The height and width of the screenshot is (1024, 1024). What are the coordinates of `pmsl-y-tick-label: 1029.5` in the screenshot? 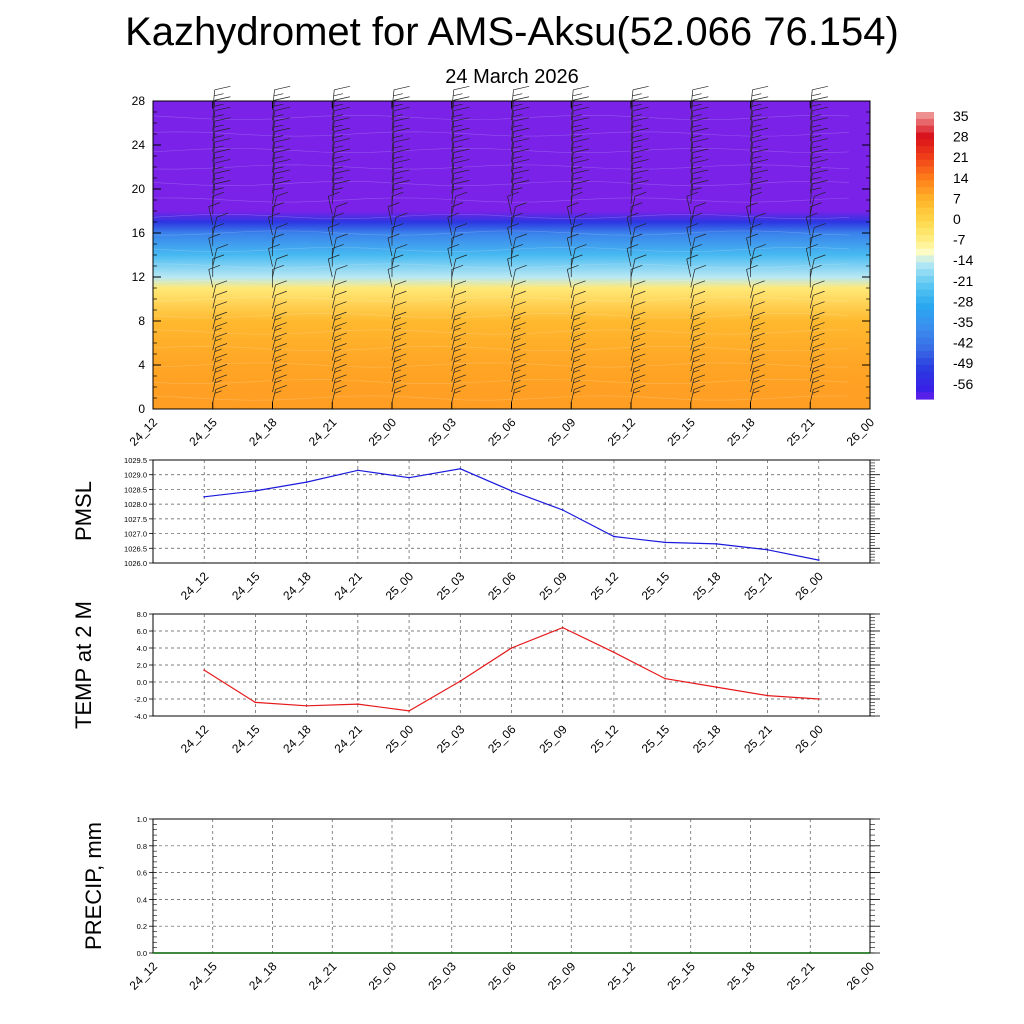 It's located at (135, 460).